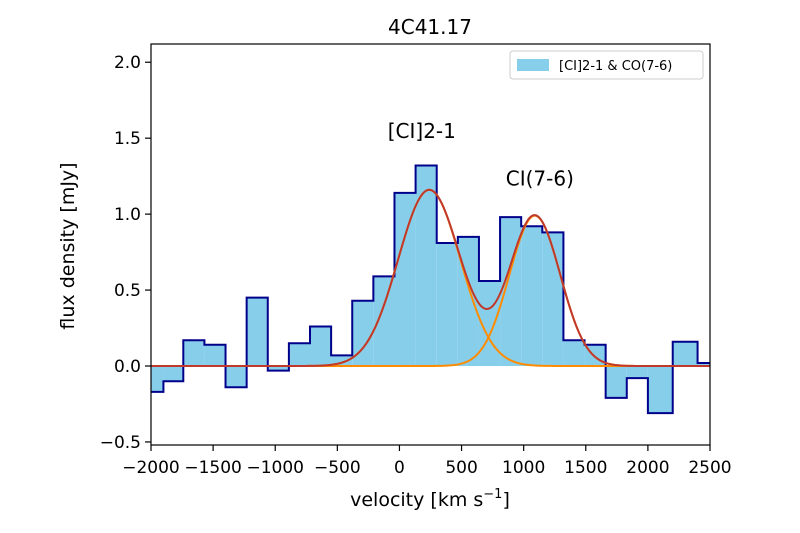 This screenshot has width=800, height=533. Describe the element at coordinates (533, 65) in the screenshot. I see `legend-swatch` at that location.